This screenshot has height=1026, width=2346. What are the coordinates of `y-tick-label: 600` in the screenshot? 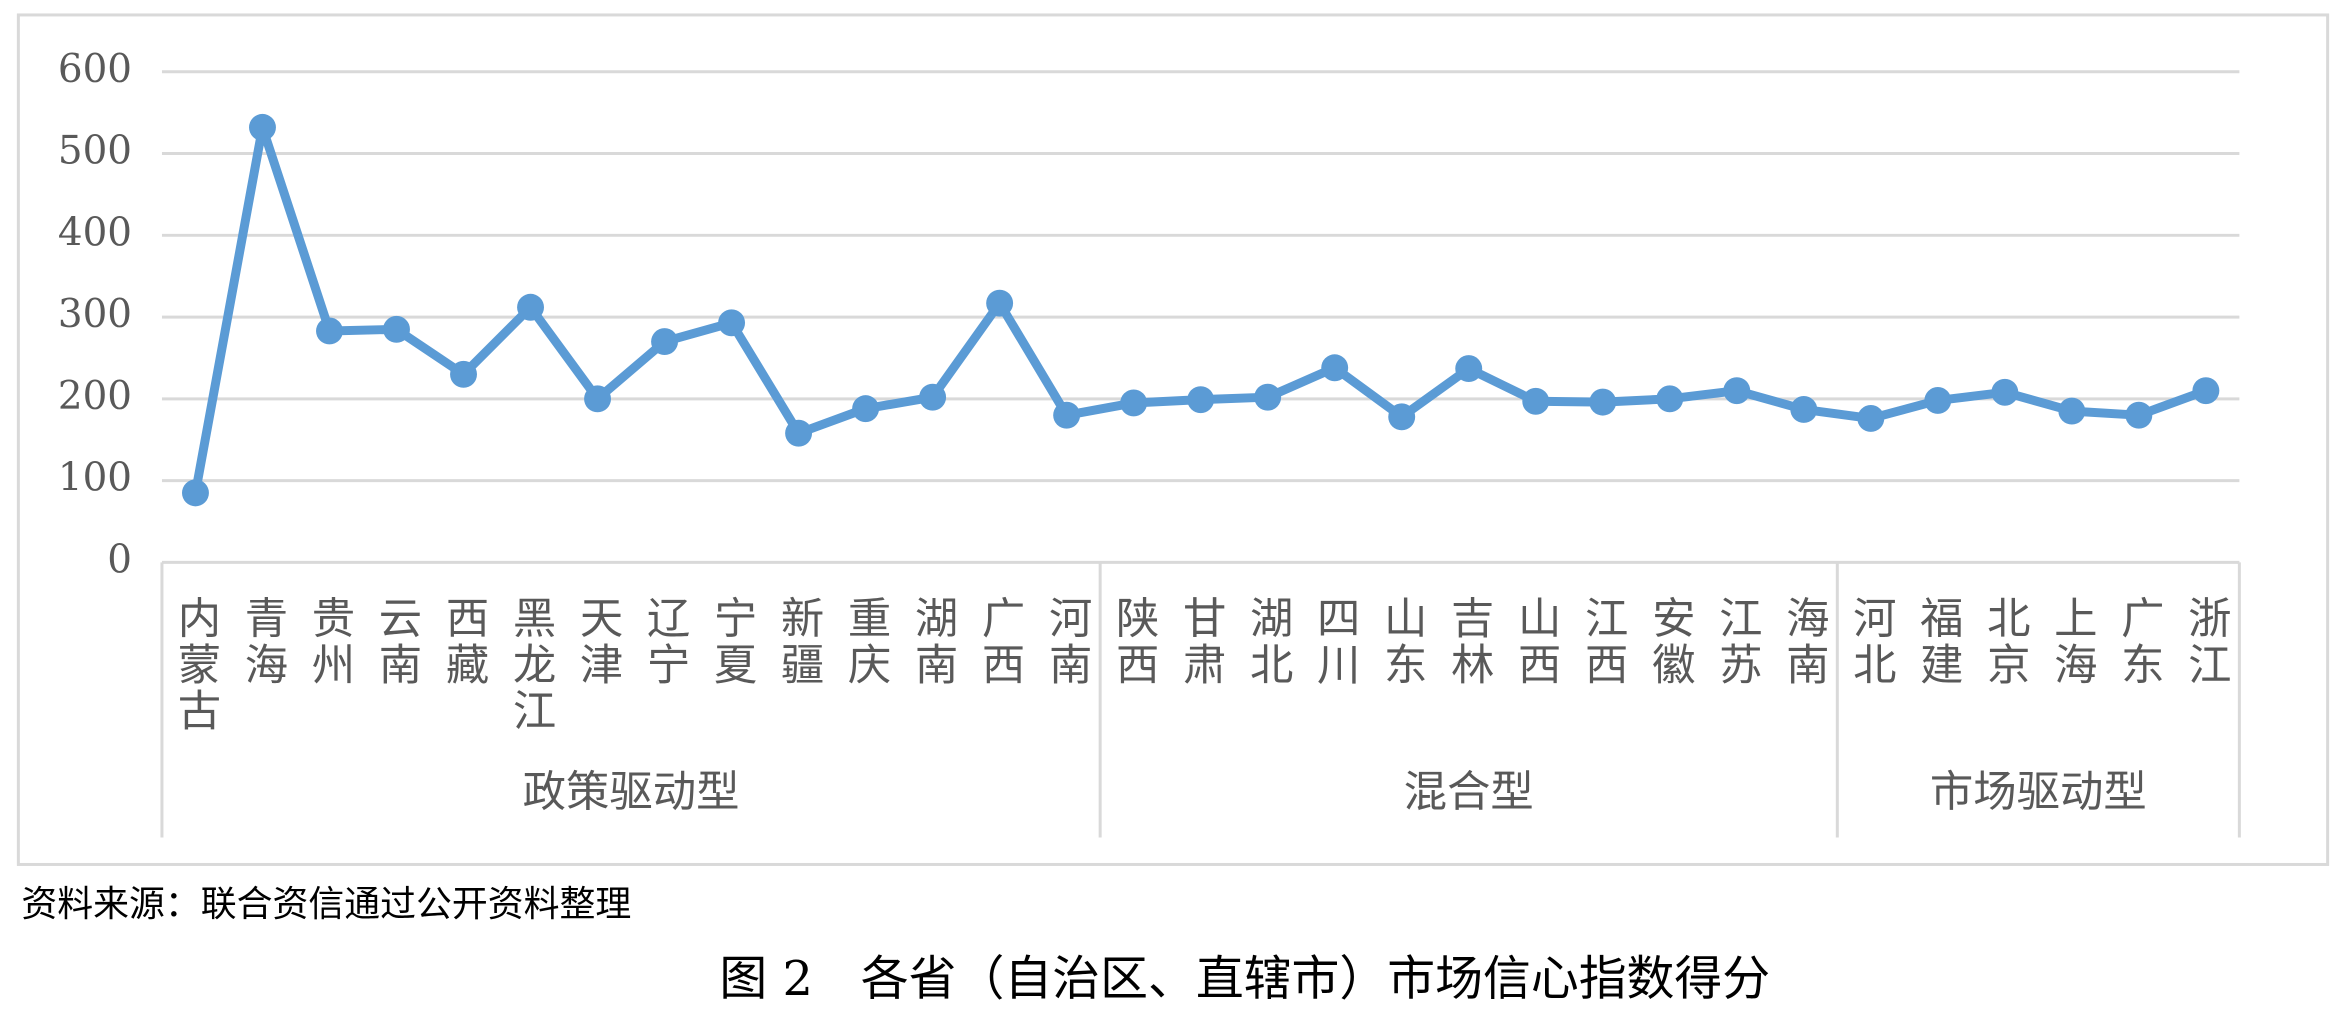 It's located at (95, 69).